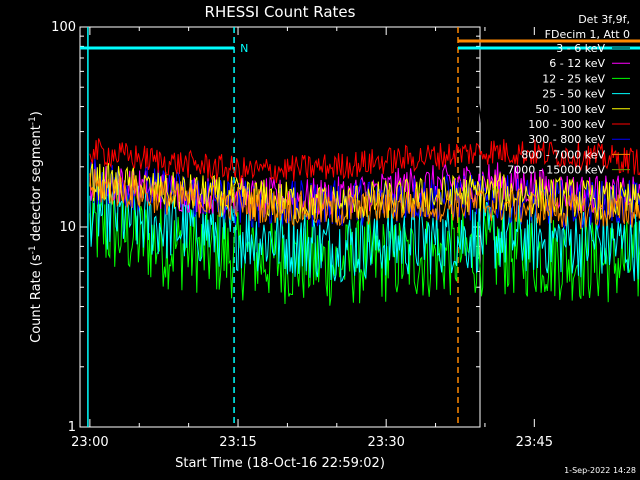 The height and width of the screenshot is (480, 640). What do you see at coordinates (89, 442) in the screenshot?
I see `x-tick-label: 23:00` at bounding box center [89, 442].